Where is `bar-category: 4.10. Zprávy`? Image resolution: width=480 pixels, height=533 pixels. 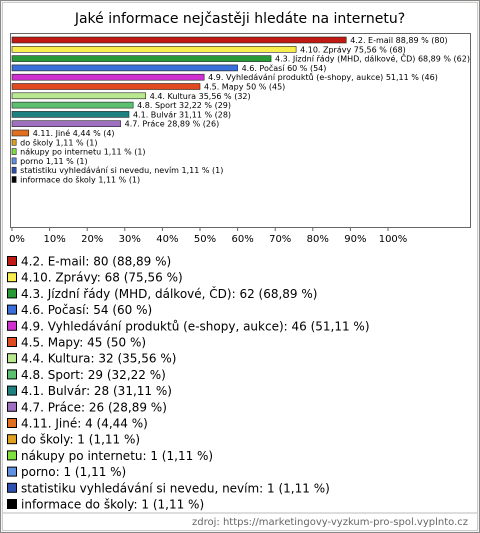 bar-category: 4.10. Zprávy is located at coordinates (325, 49).